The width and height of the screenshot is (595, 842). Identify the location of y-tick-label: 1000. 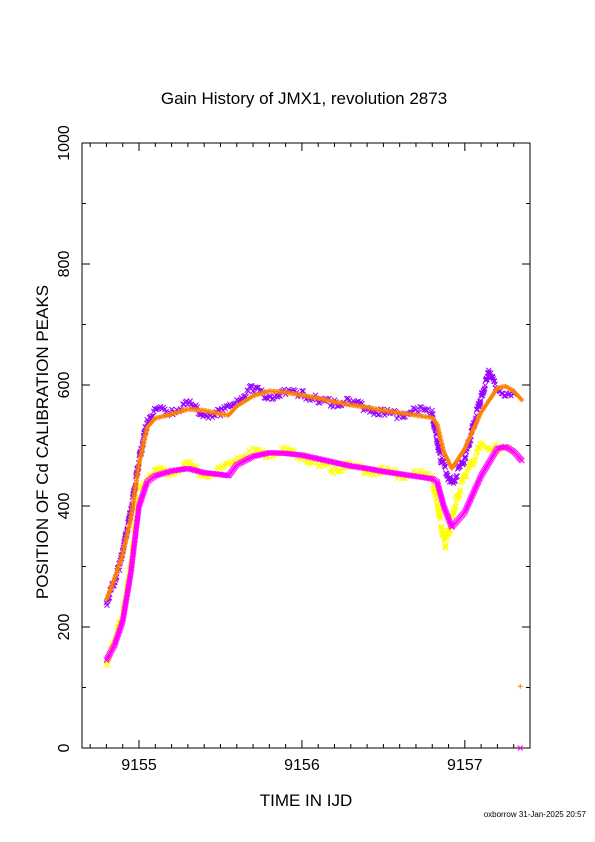
(64, 143).